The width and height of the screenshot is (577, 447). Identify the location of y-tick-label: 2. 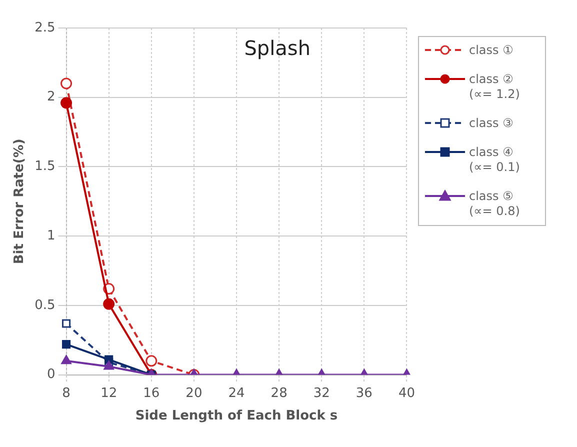
(51, 97).